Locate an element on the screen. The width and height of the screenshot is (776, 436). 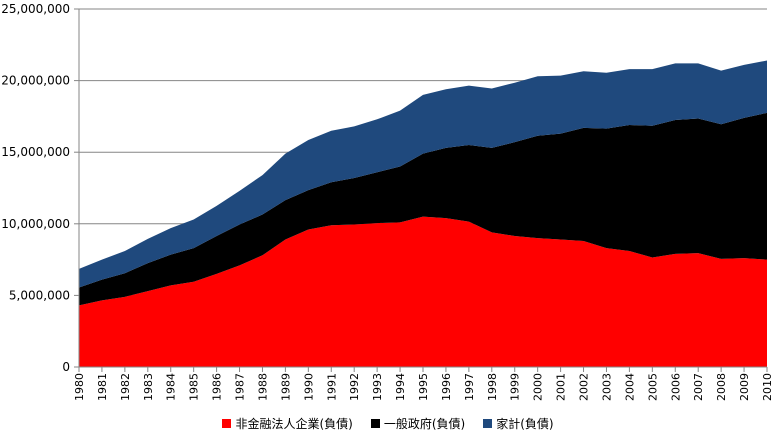
x-tick-label: 2006 is located at coordinates (675, 387).